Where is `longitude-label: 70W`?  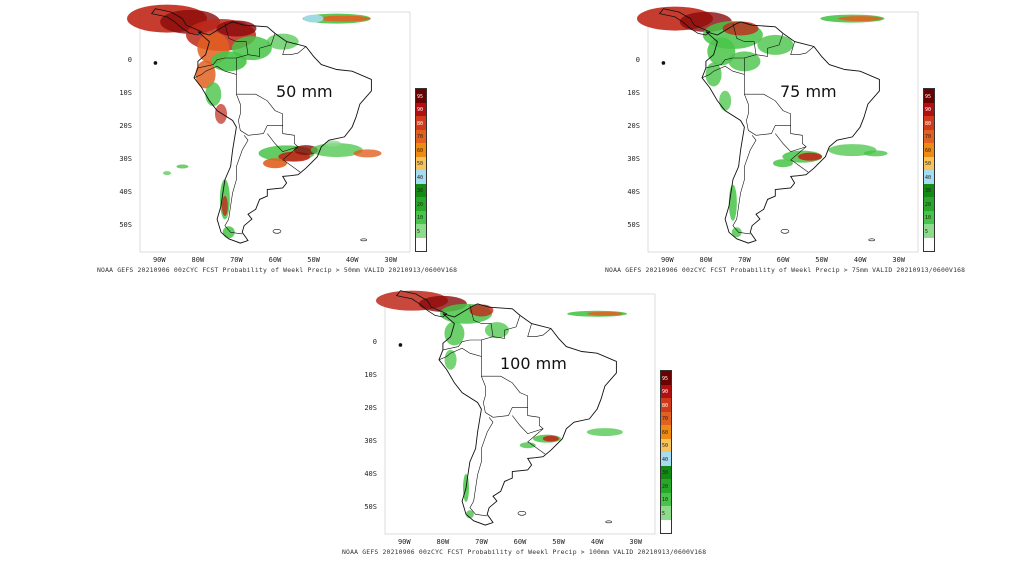 longitude-label: 70W is located at coordinates (481, 542).